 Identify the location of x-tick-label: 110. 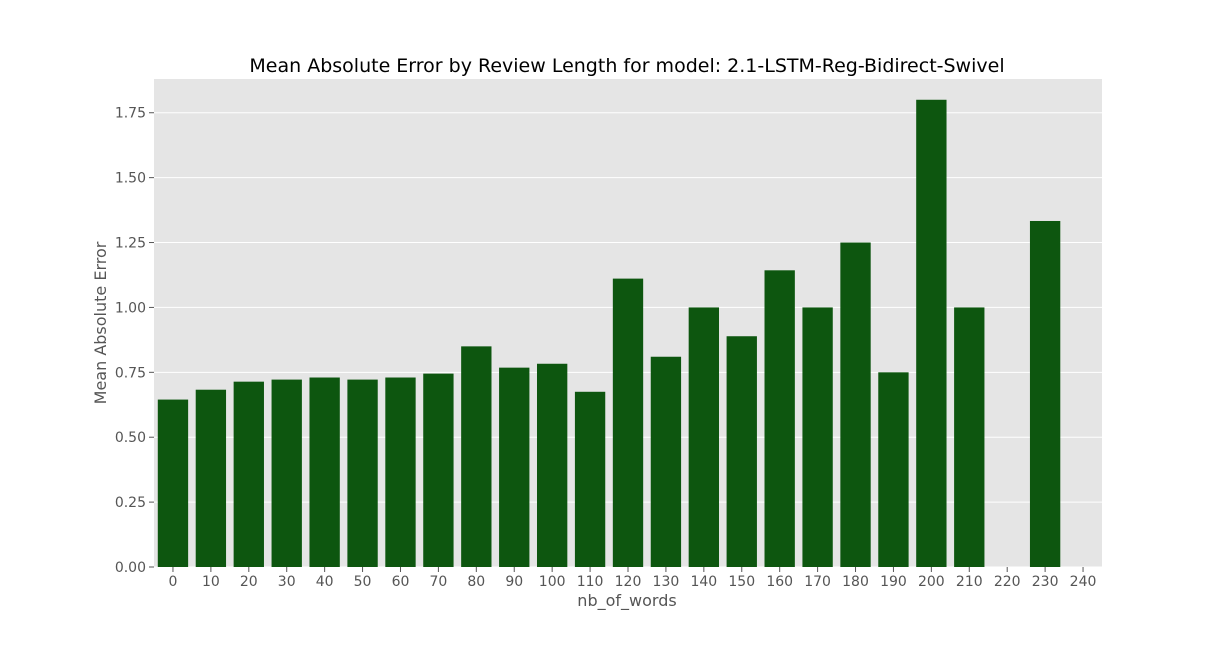
(590, 582).